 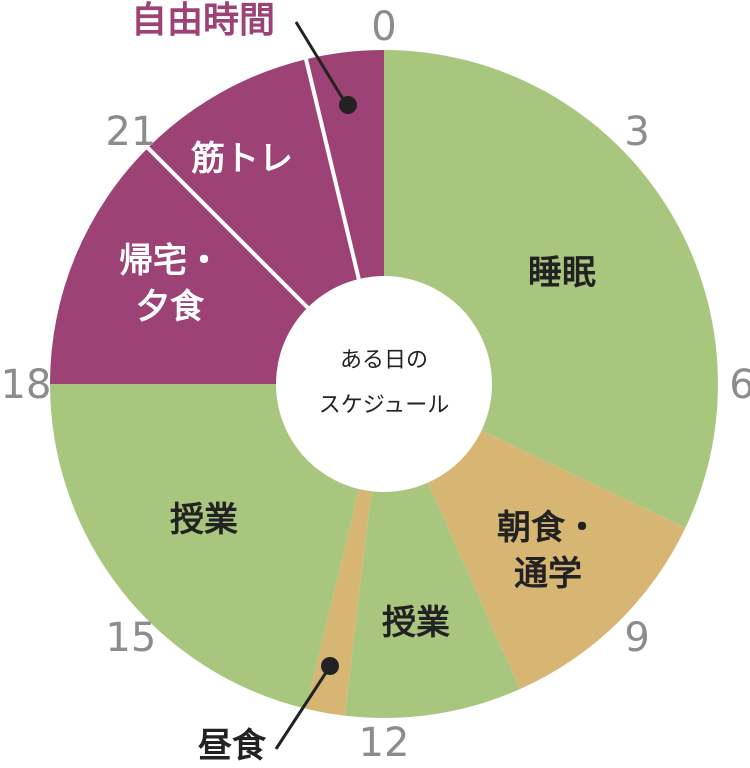 I want to click on segment-label-6-0: 筋トレ, so click(x=242, y=159).